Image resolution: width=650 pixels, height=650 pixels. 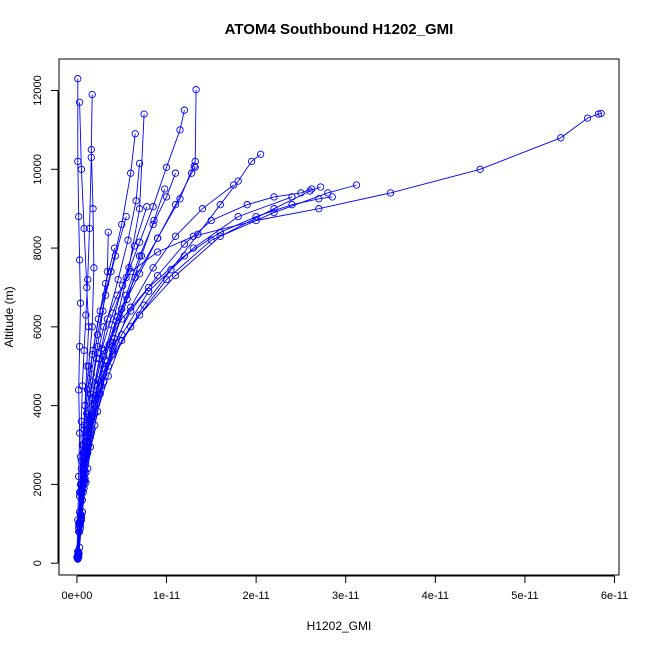 I want to click on y-axis-label: Altitude (m), so click(x=9, y=316).